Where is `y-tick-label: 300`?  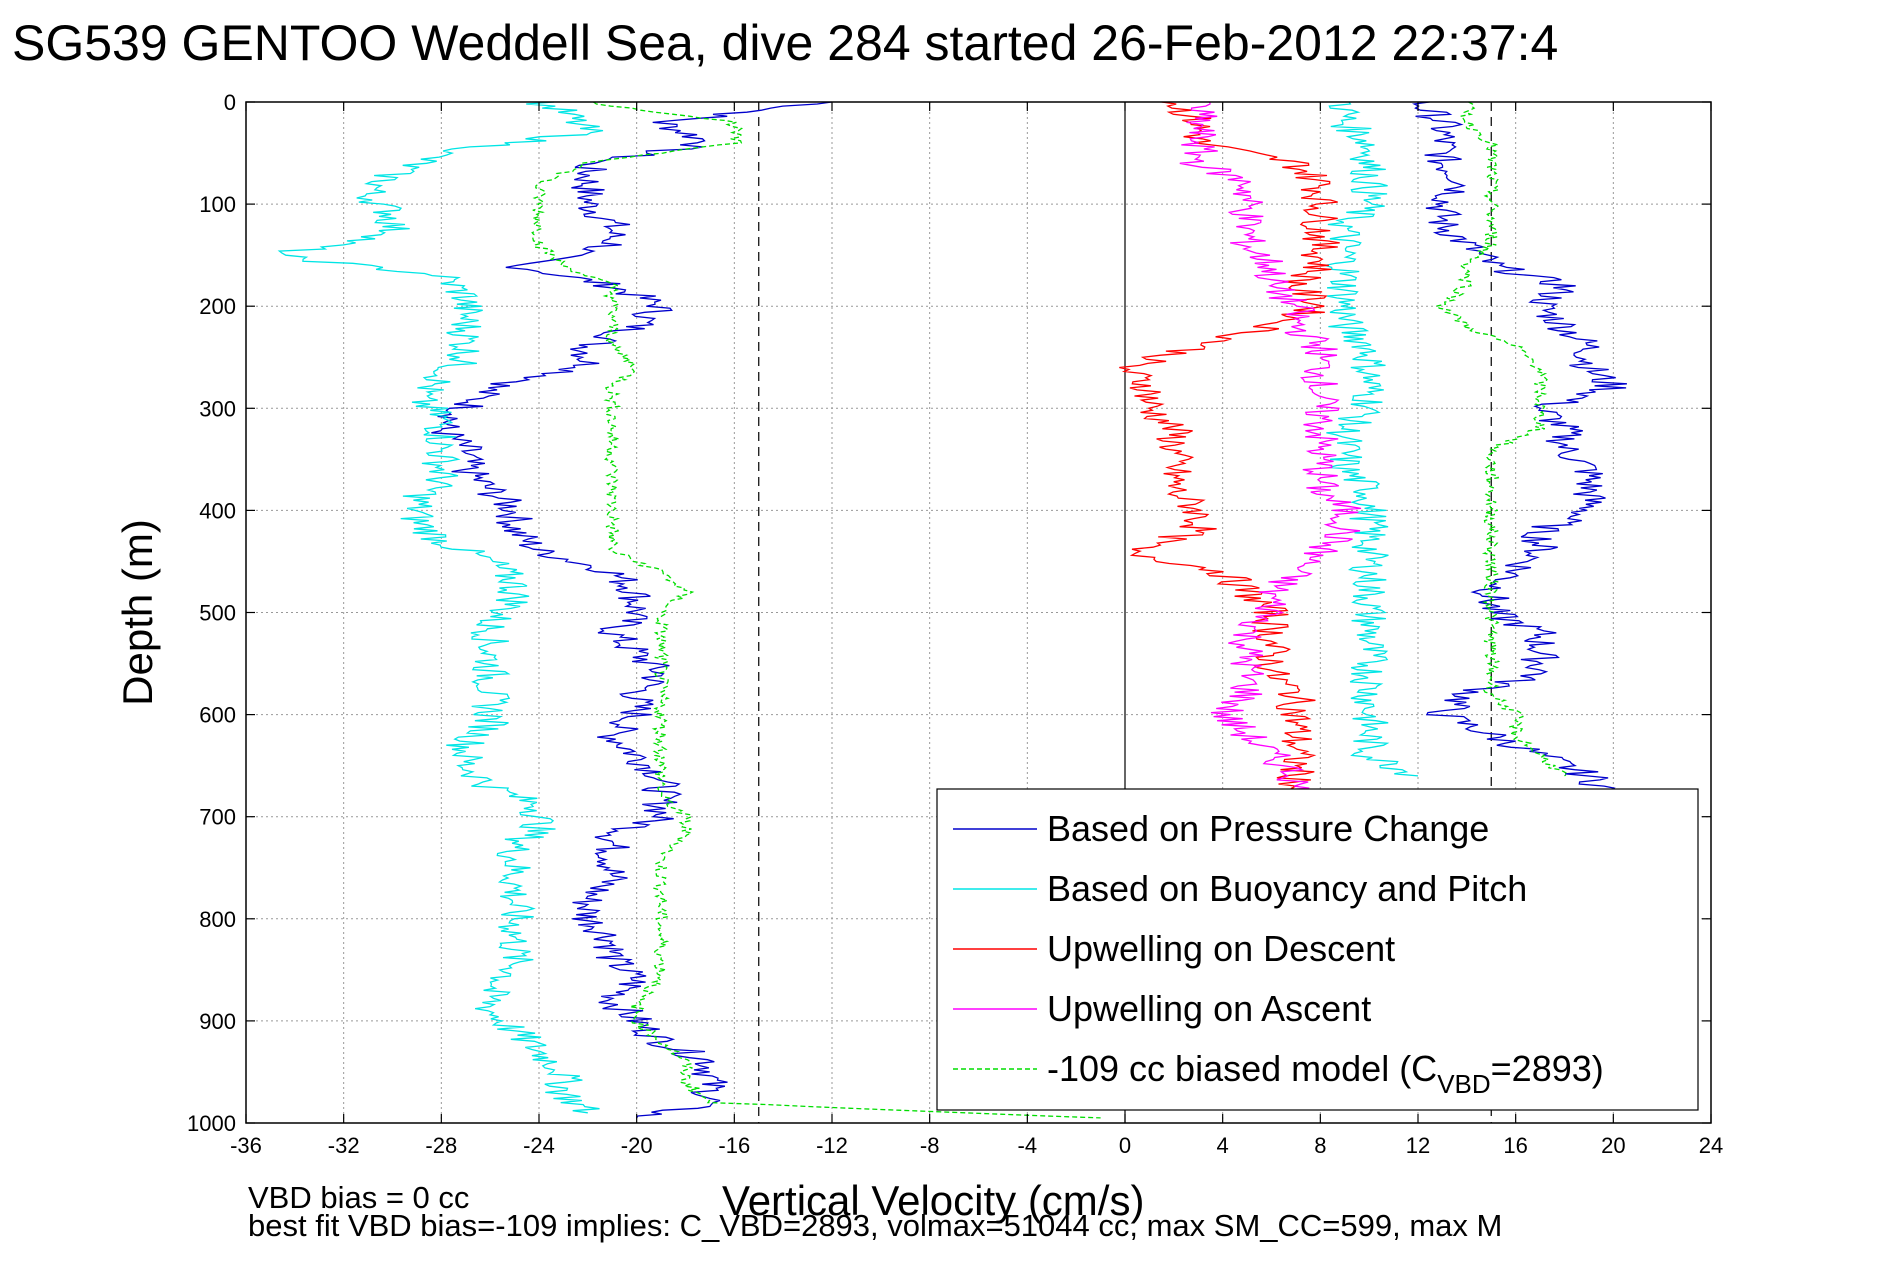
y-tick-label: 300 is located at coordinates (217, 408).